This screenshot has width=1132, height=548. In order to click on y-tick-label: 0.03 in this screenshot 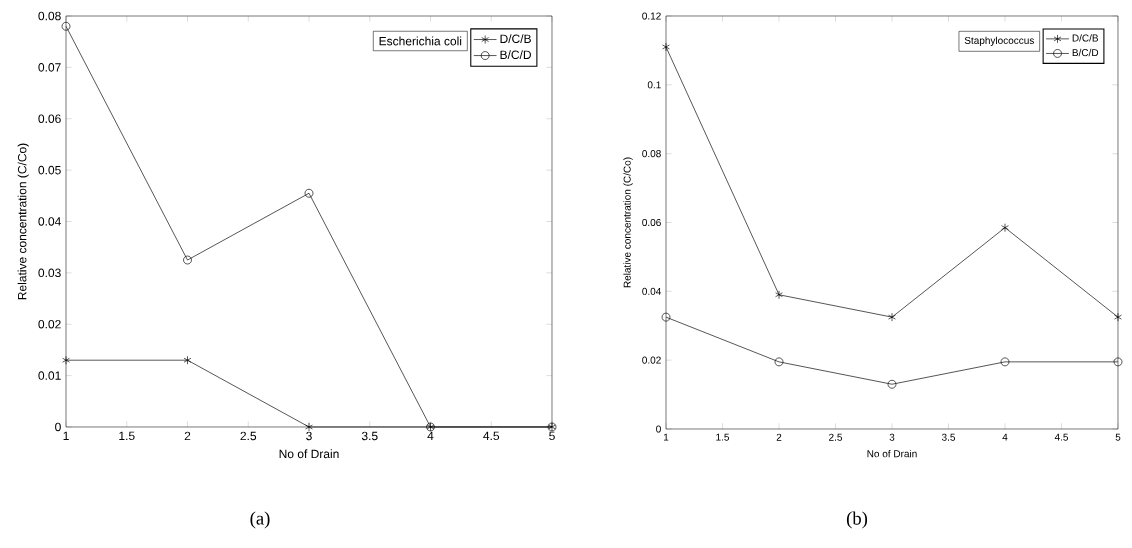, I will do `click(49, 273)`.